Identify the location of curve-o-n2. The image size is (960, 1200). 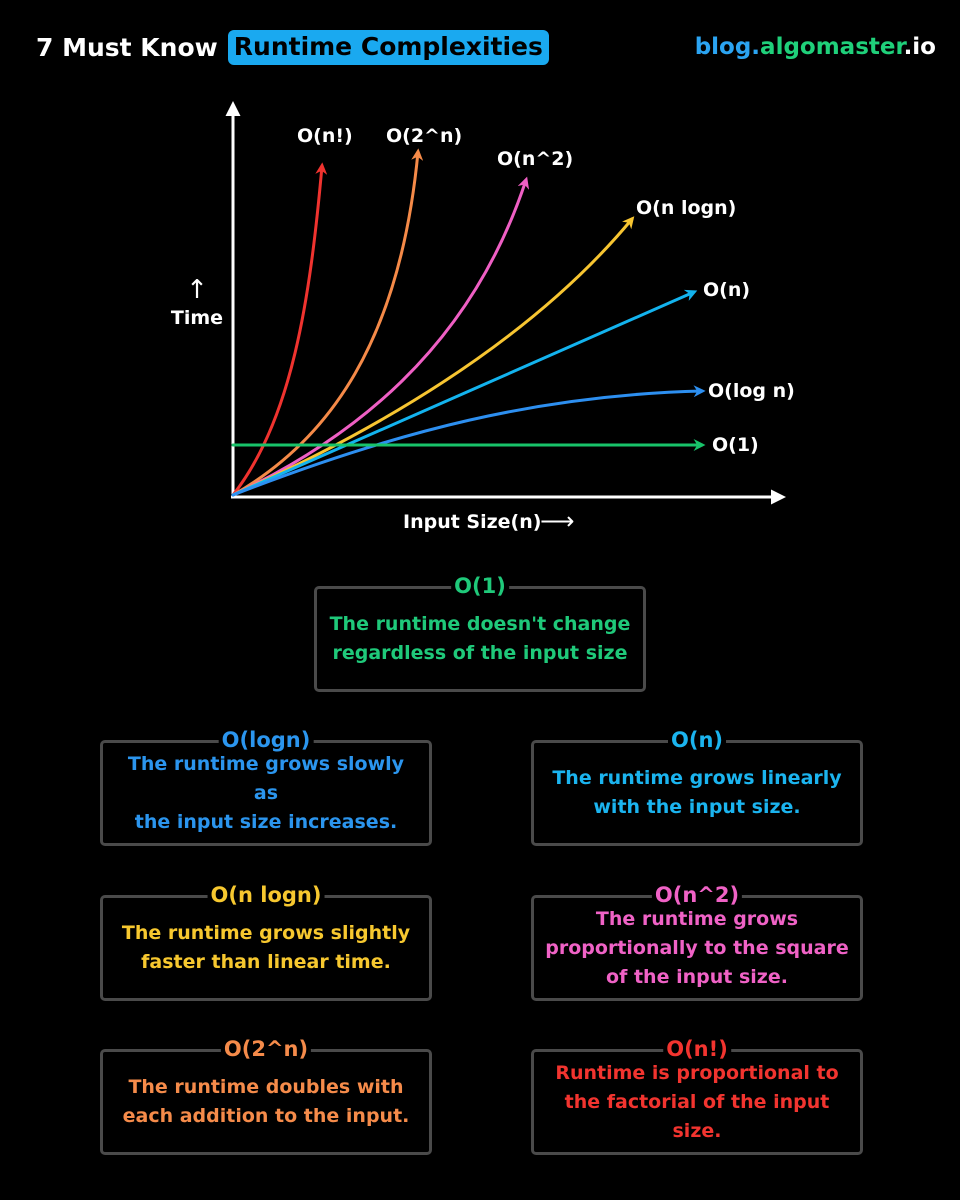
(380, 336).